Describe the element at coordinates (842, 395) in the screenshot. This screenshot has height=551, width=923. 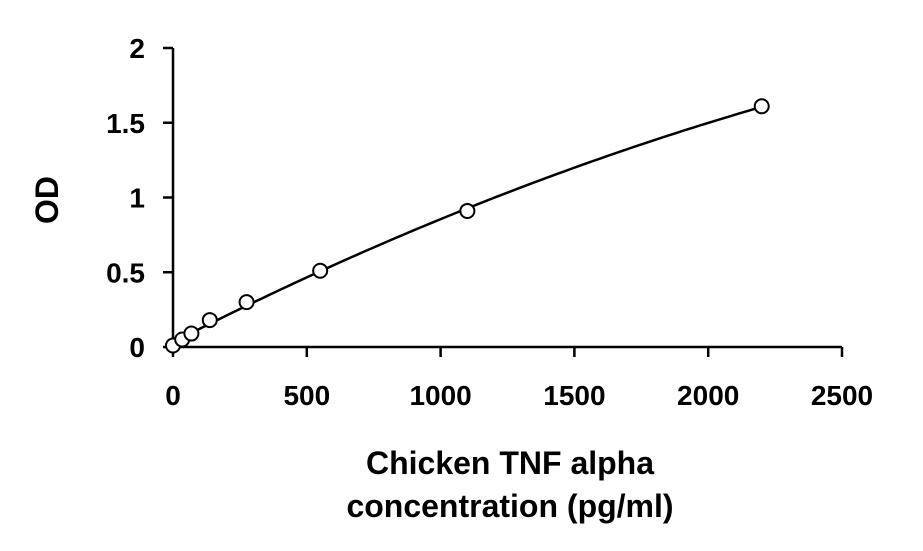
I see `x-tick-label: 2500` at that location.